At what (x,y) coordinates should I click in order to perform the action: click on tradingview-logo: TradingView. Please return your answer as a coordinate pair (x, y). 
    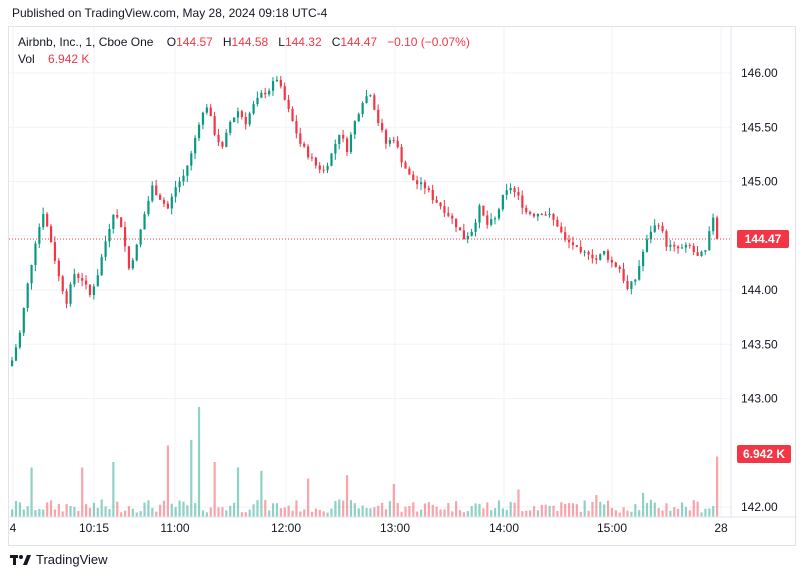
    Looking at the image, I should click on (59, 559).